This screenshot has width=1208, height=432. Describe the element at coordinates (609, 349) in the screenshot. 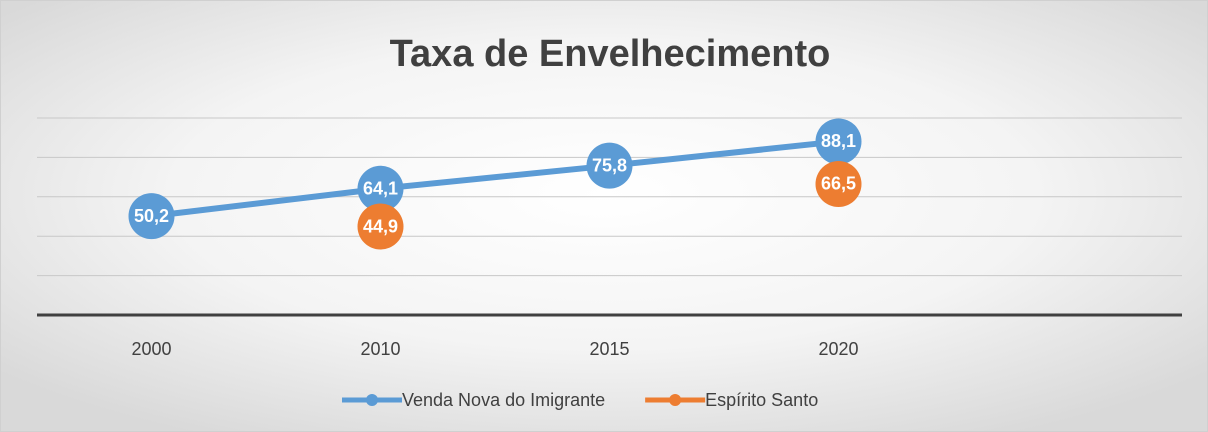

I see `x-tick-label: 2015` at that location.